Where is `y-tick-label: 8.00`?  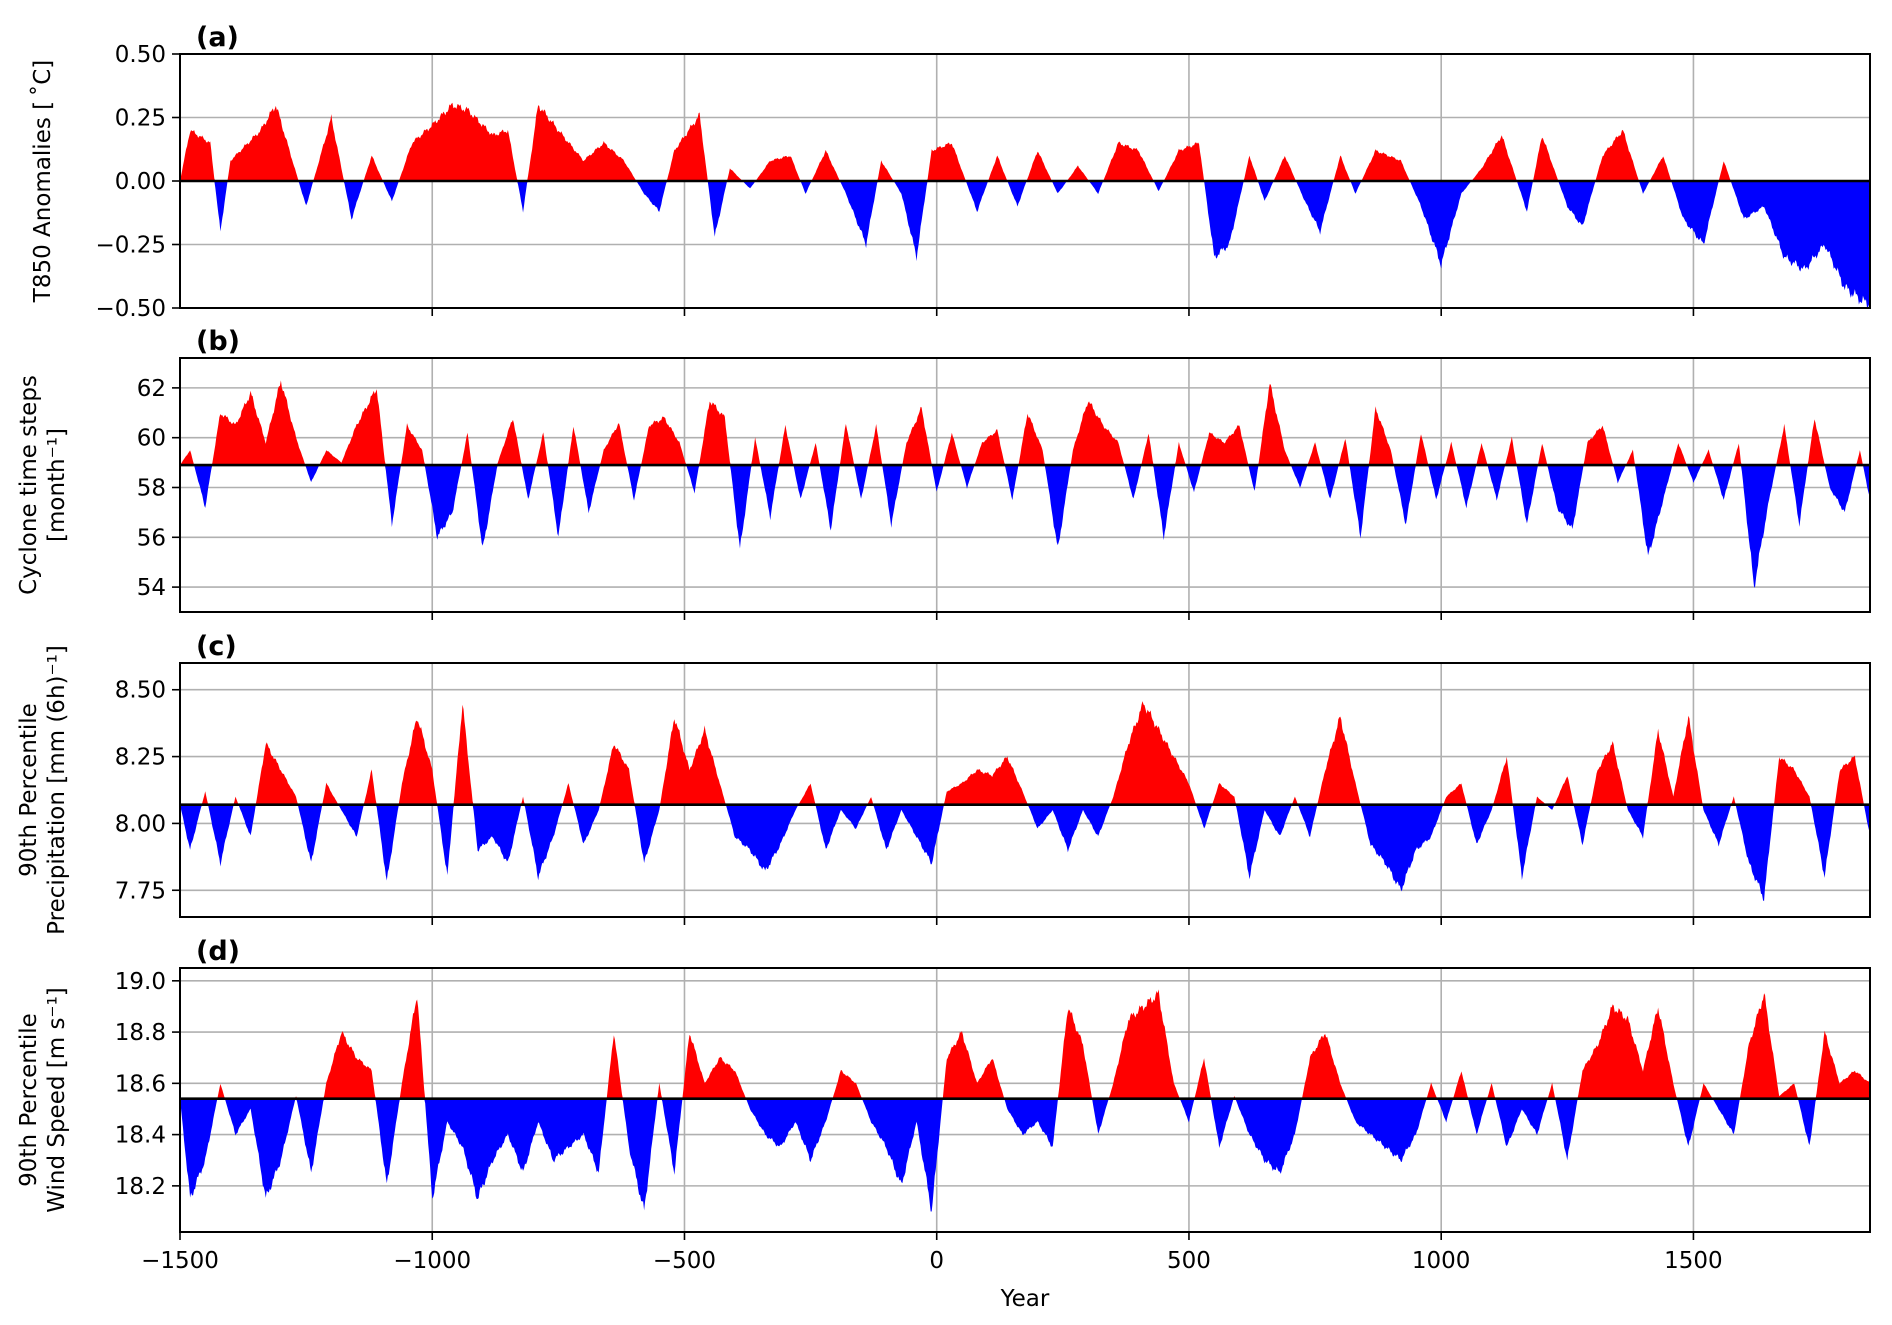
y-tick-label: 8.00 is located at coordinates (140, 824).